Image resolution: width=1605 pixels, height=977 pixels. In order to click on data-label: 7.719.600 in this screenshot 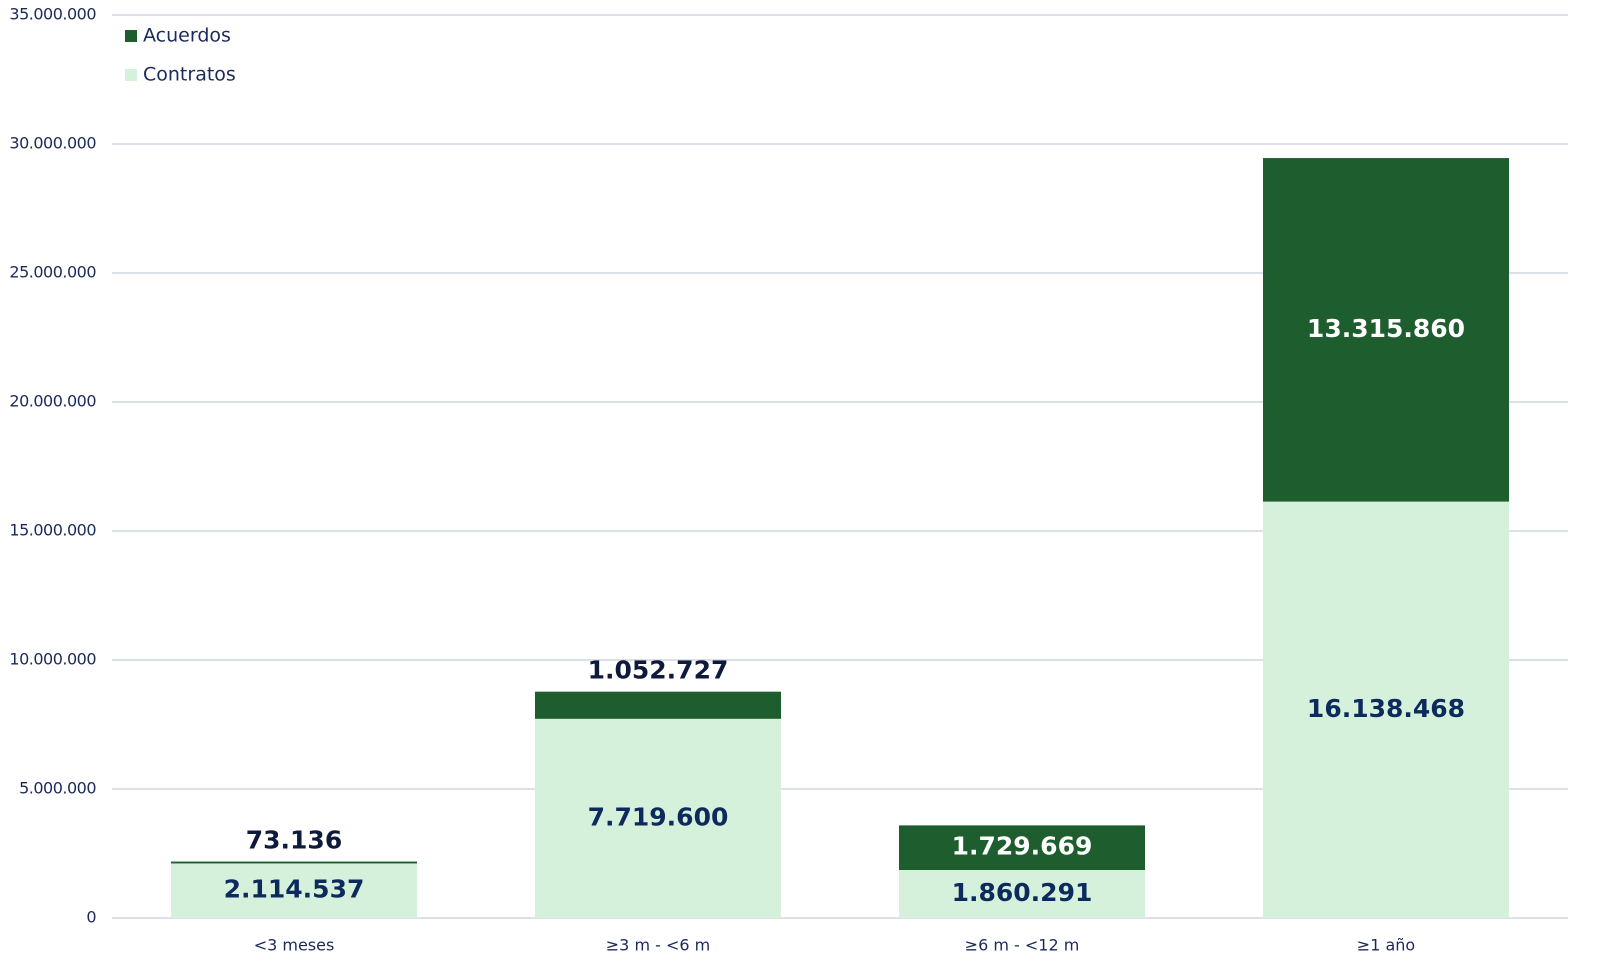, I will do `click(658, 816)`.